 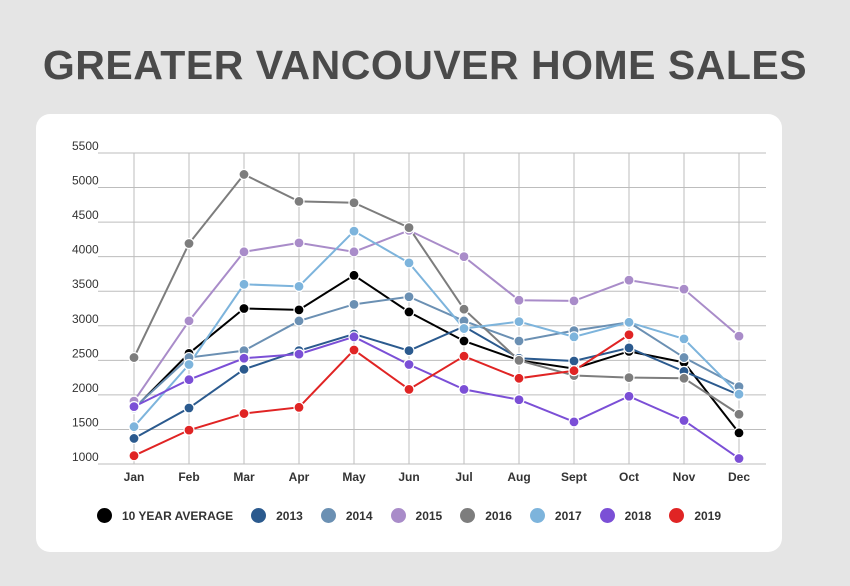 What do you see at coordinates (568, 515) in the screenshot?
I see `legend-label: 2017` at bounding box center [568, 515].